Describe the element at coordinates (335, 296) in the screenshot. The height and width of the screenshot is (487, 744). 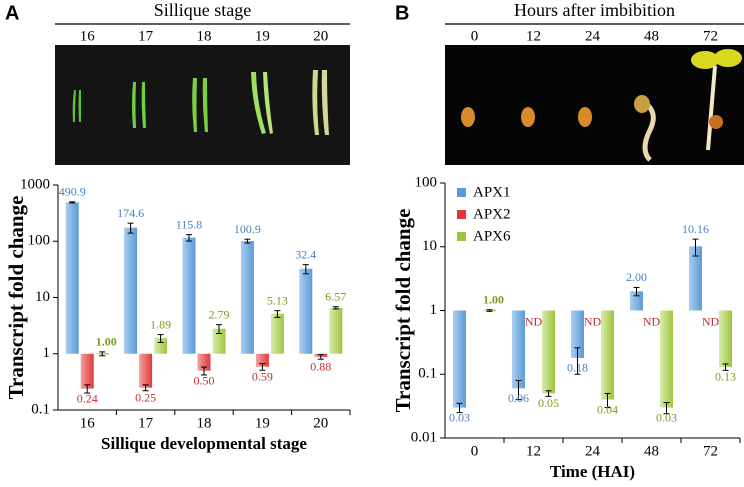
I see `value-label: 6.57` at that location.